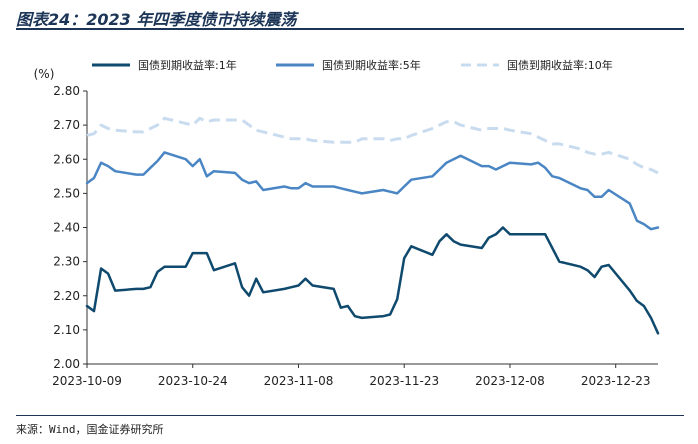 Image resolution: width=698 pixels, height=444 pixels. I want to click on legend-label-1: 国债到期收益率:1年, so click(187, 65).